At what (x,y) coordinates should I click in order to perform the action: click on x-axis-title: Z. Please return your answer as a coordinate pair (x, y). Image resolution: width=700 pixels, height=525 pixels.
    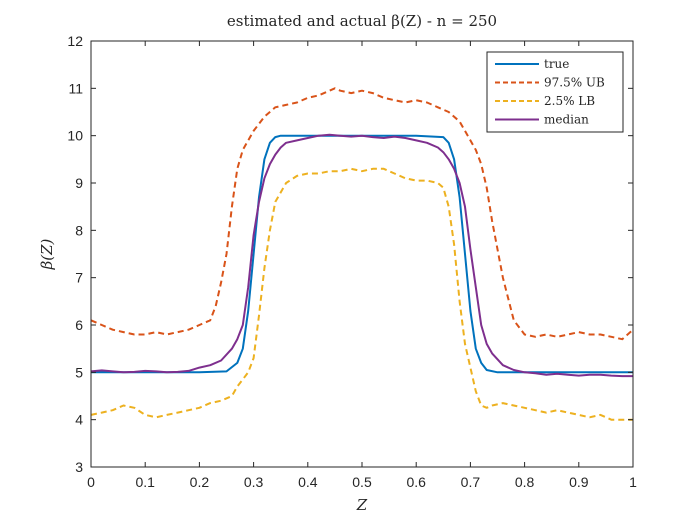
    Looking at the image, I should click on (362, 505).